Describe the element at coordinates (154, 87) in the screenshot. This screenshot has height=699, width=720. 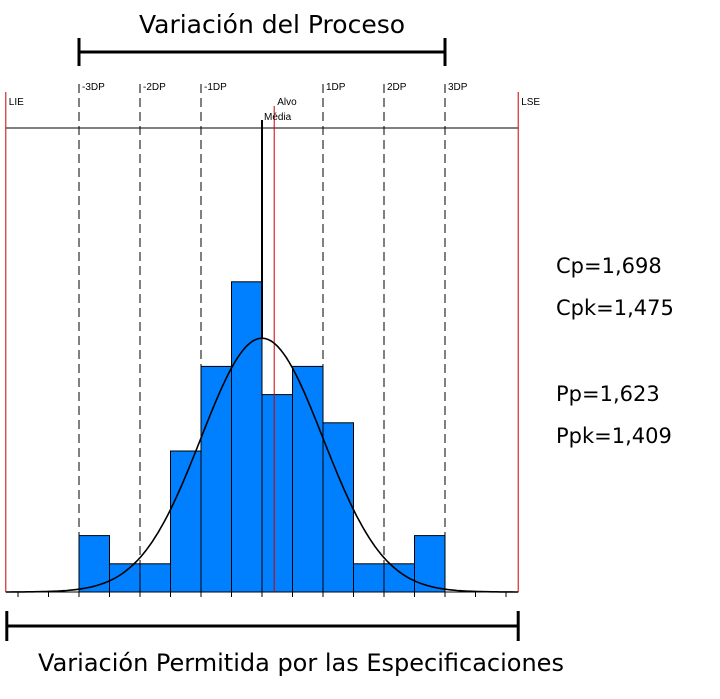
I see `sigma-label: -2DP` at that location.